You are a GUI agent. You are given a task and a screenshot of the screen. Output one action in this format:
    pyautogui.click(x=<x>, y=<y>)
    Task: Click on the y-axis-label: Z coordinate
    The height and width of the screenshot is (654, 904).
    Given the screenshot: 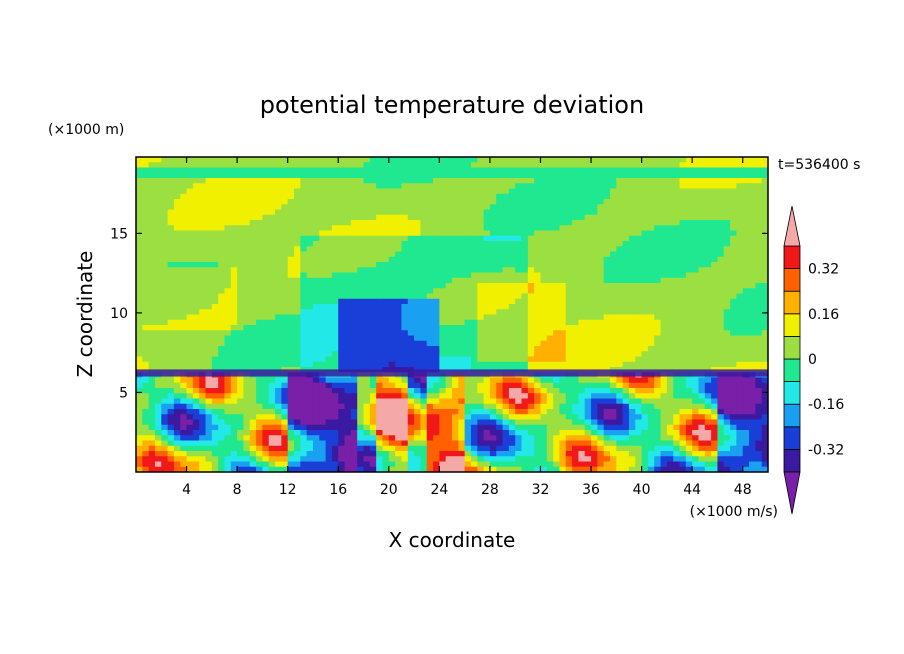 What is the action you would take?
    pyautogui.click(x=85, y=314)
    